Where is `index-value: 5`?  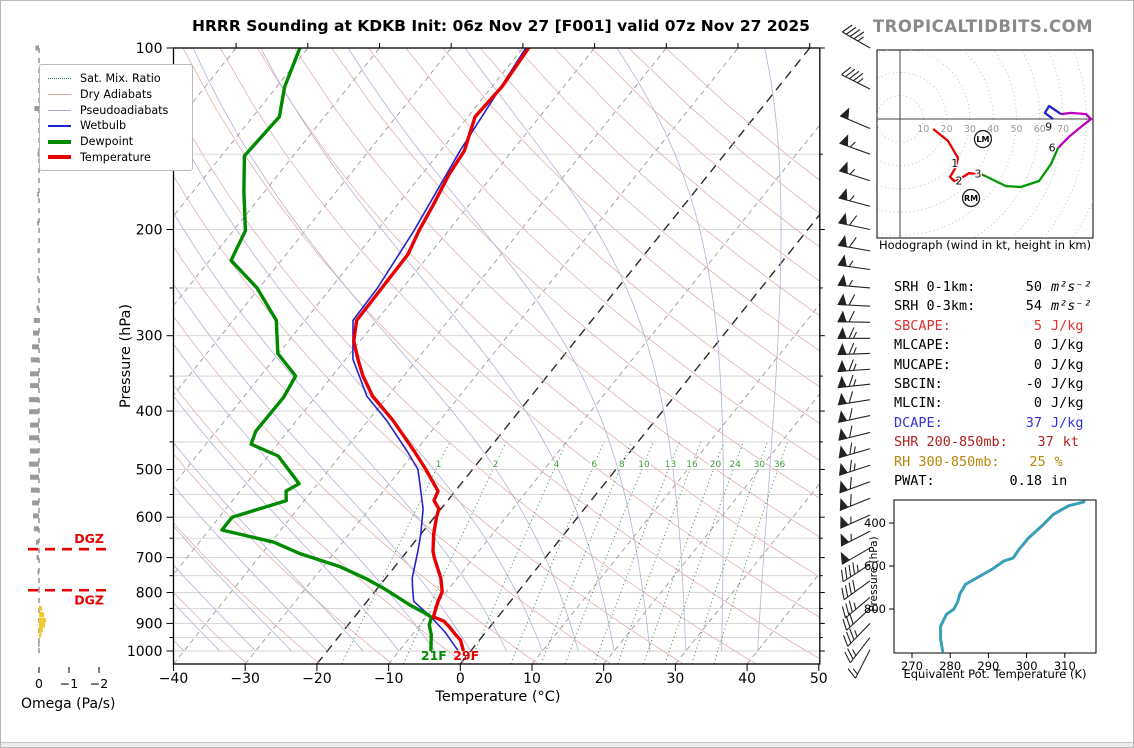
index-value: 5 is located at coordinates (1037, 325).